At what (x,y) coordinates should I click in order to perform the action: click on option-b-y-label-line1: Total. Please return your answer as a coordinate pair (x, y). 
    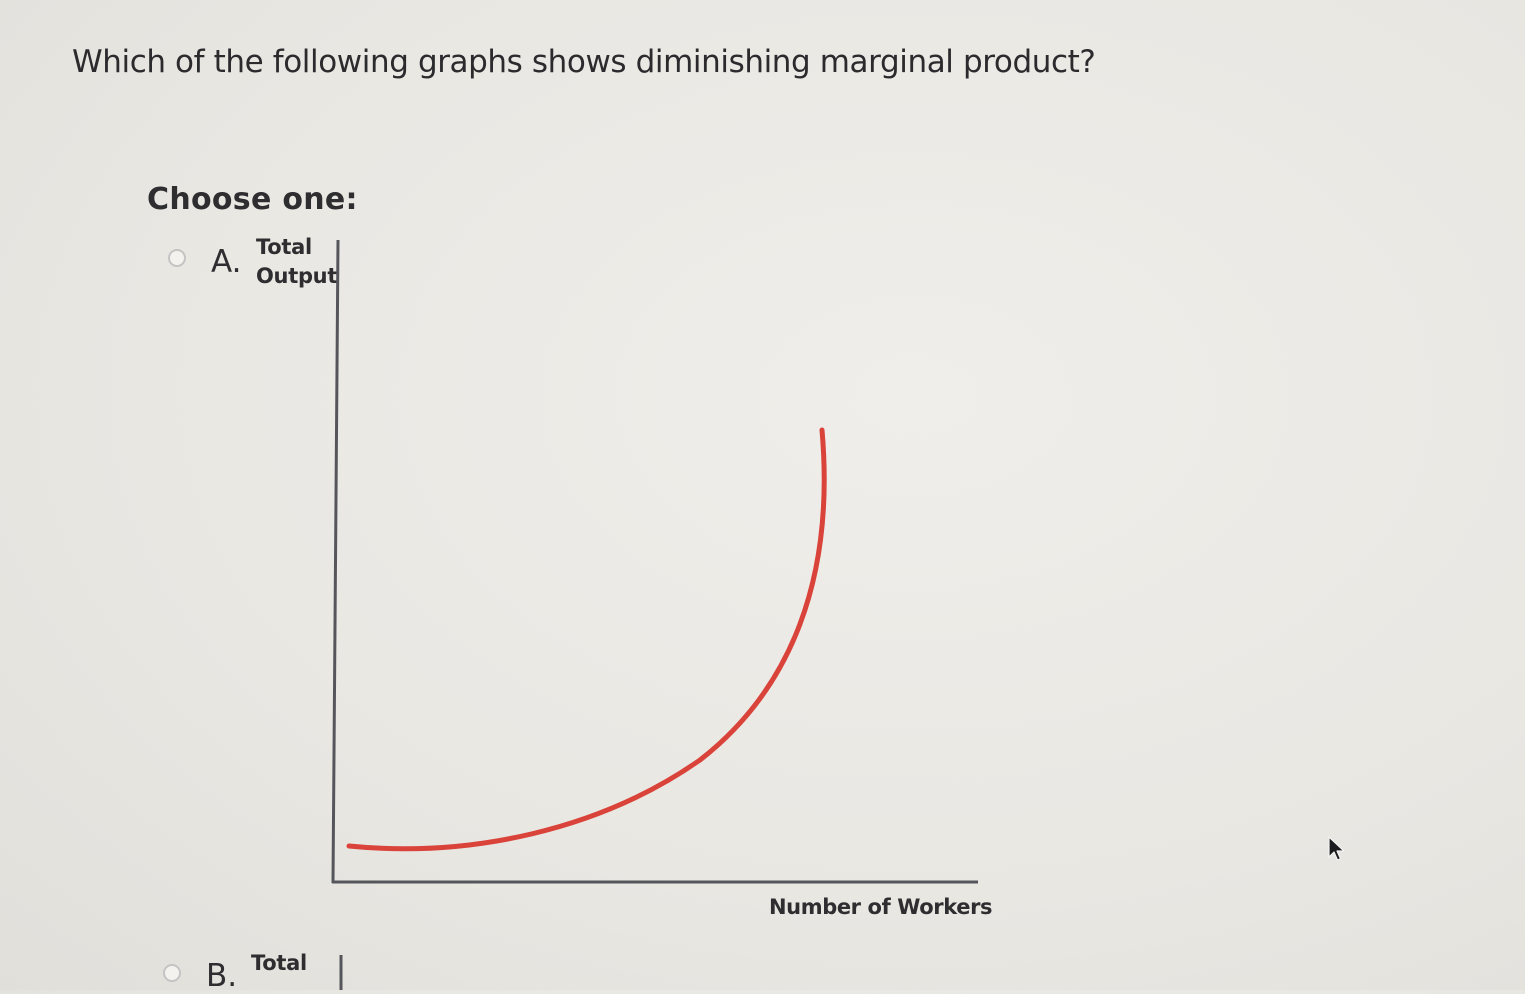
    Looking at the image, I should click on (279, 963).